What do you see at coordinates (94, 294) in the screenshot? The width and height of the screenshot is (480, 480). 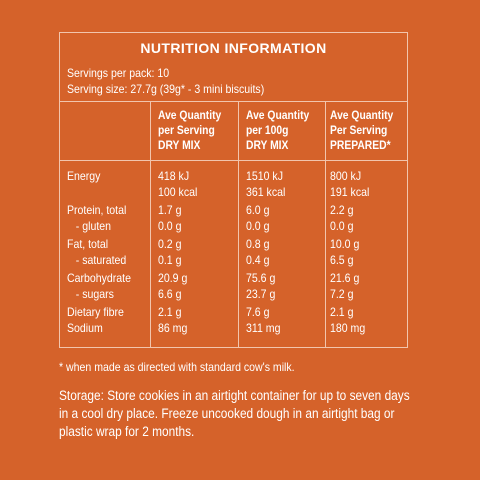 I see `nutrient-label: - sugars` at bounding box center [94, 294].